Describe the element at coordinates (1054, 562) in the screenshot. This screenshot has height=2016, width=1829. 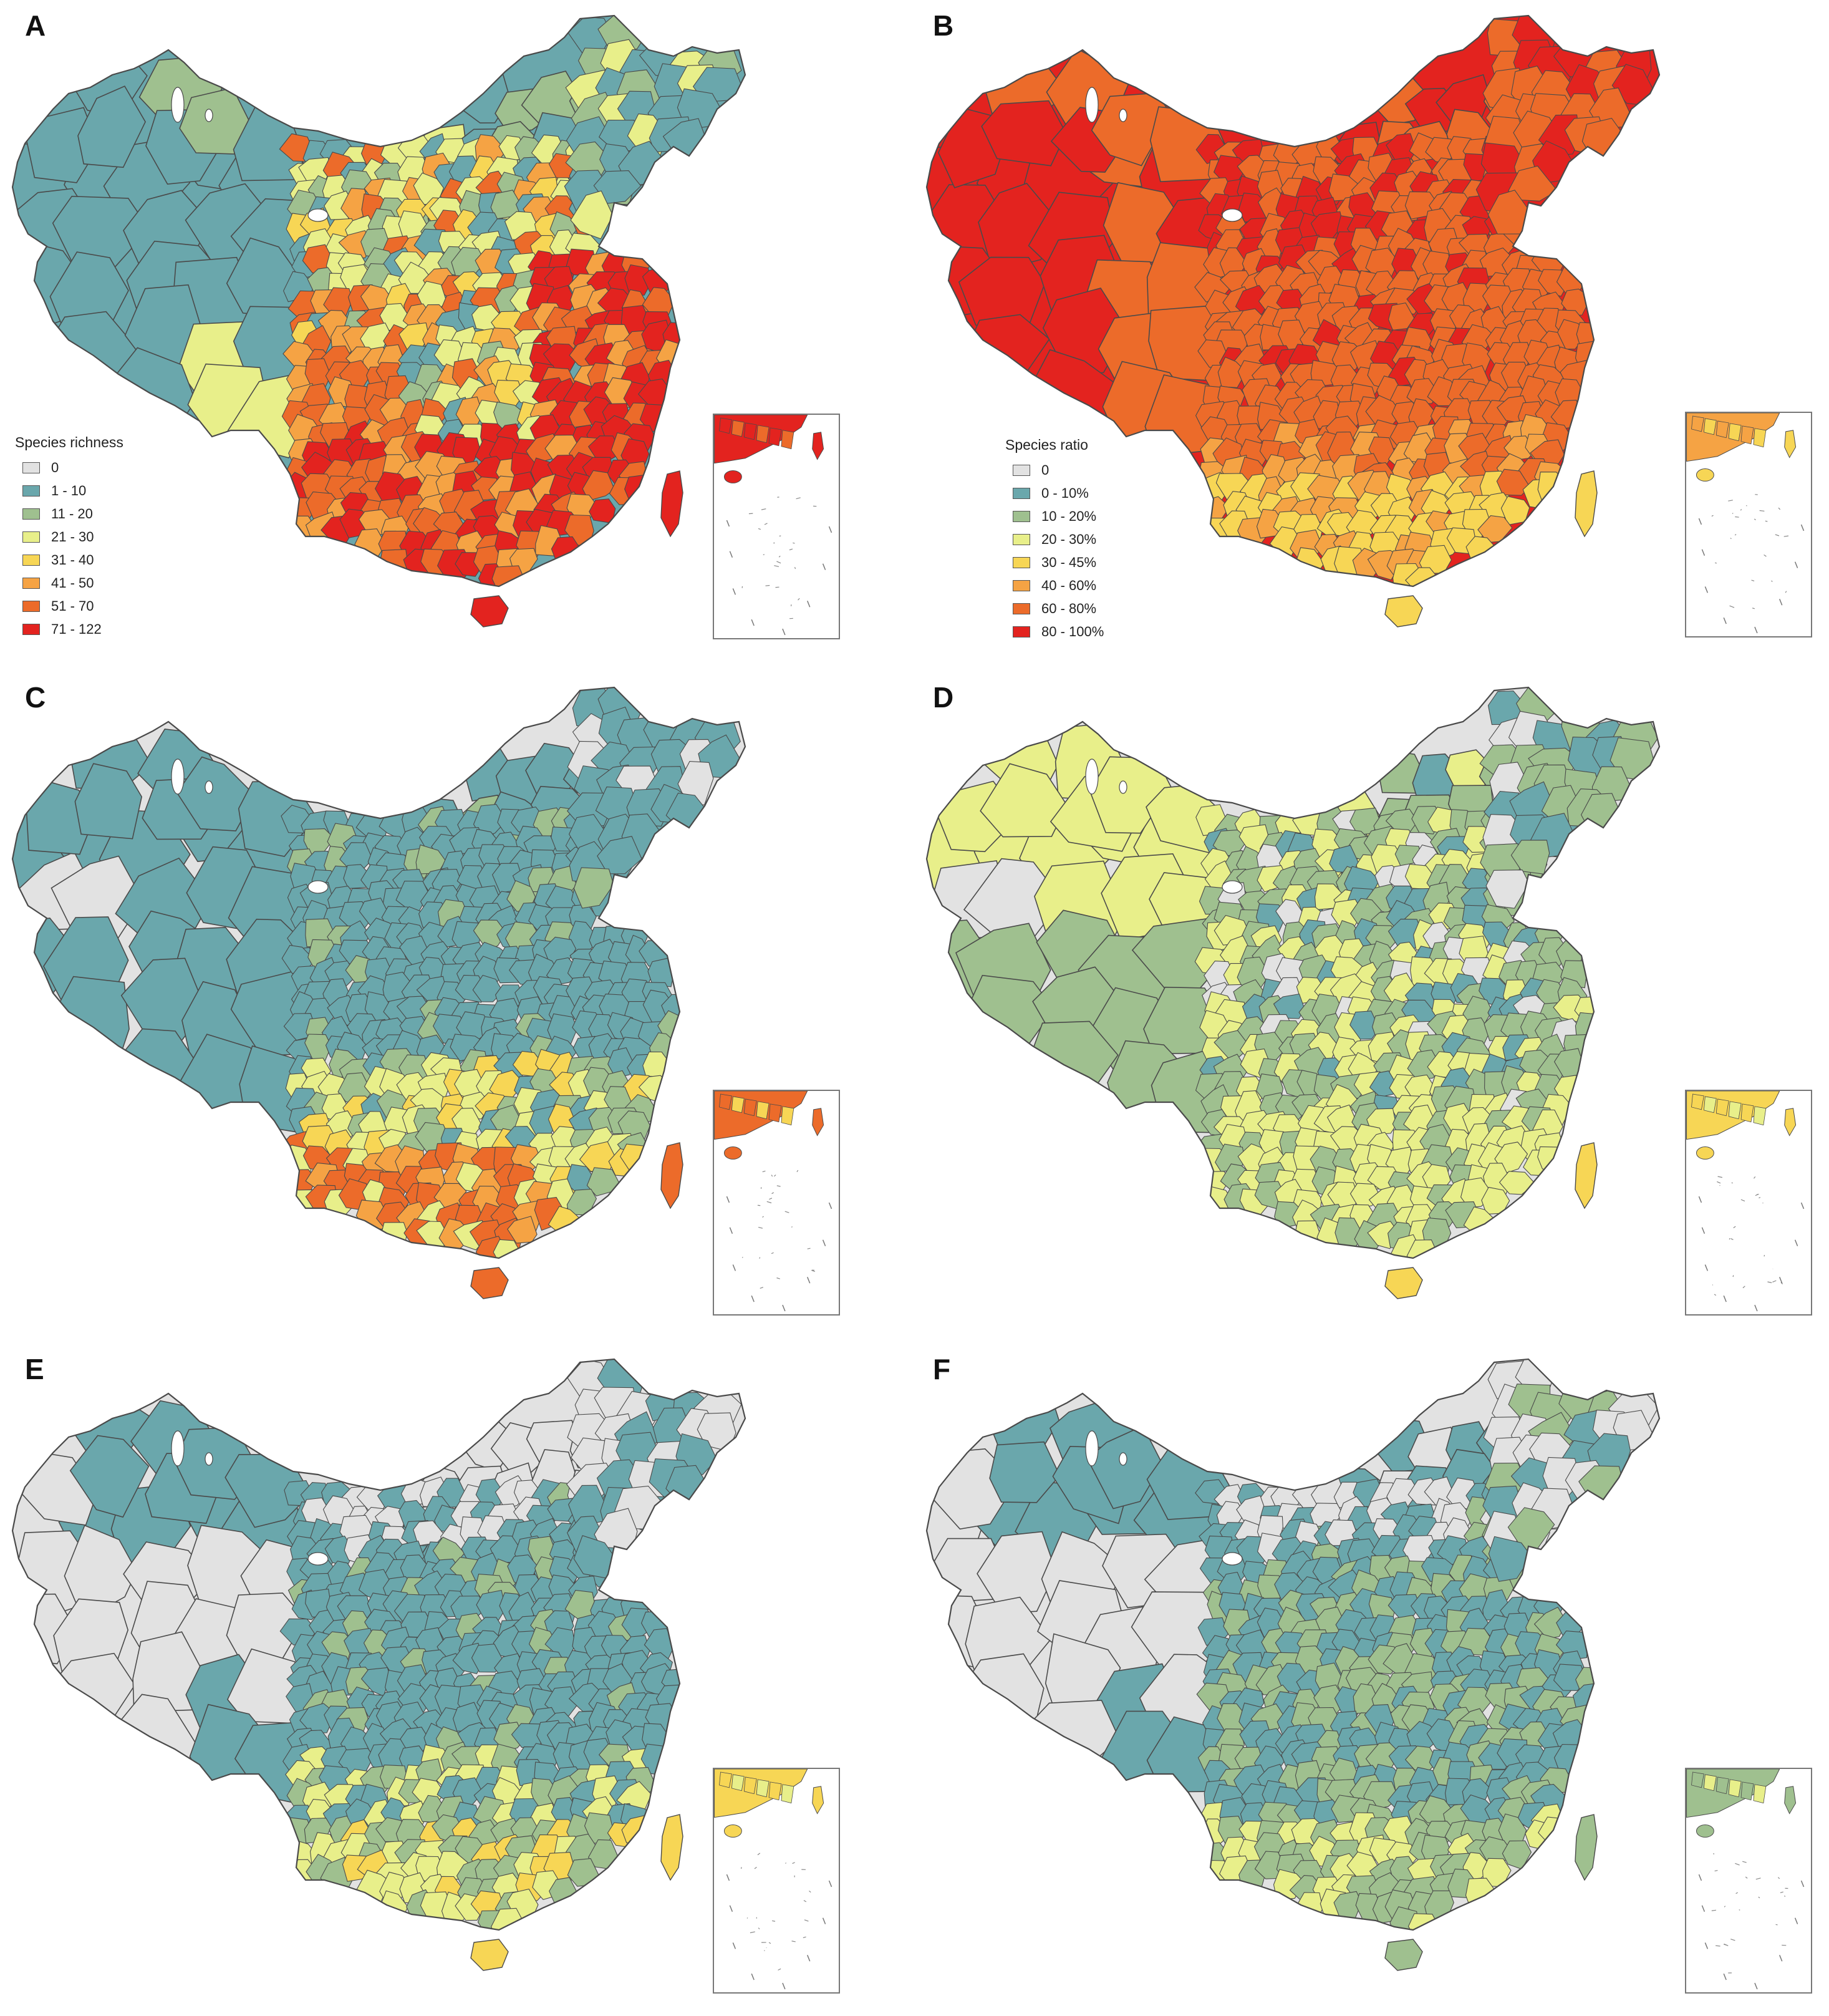
I see `legend-item: 30 - 45%` at that location.